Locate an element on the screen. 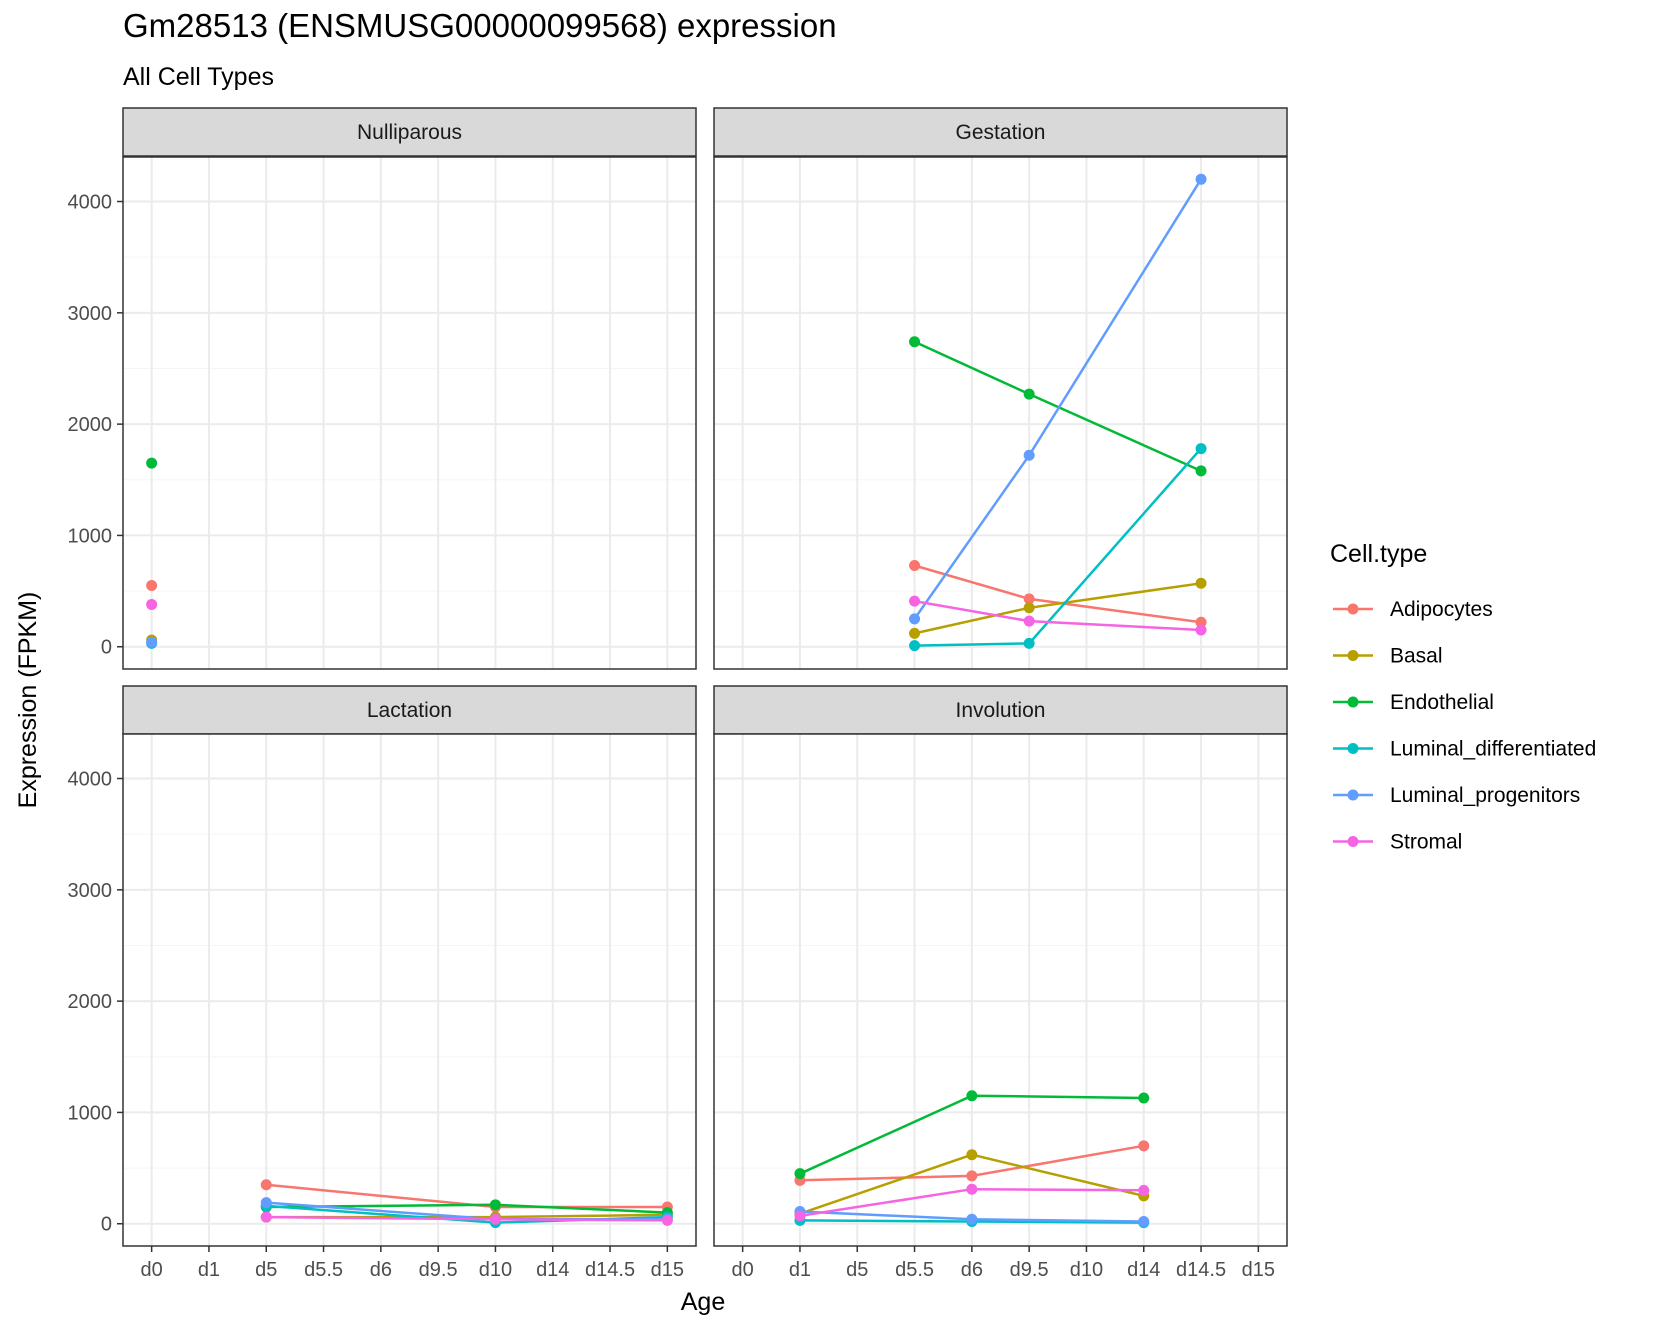  panel-gestation: Gestation is located at coordinates (1000, 388).